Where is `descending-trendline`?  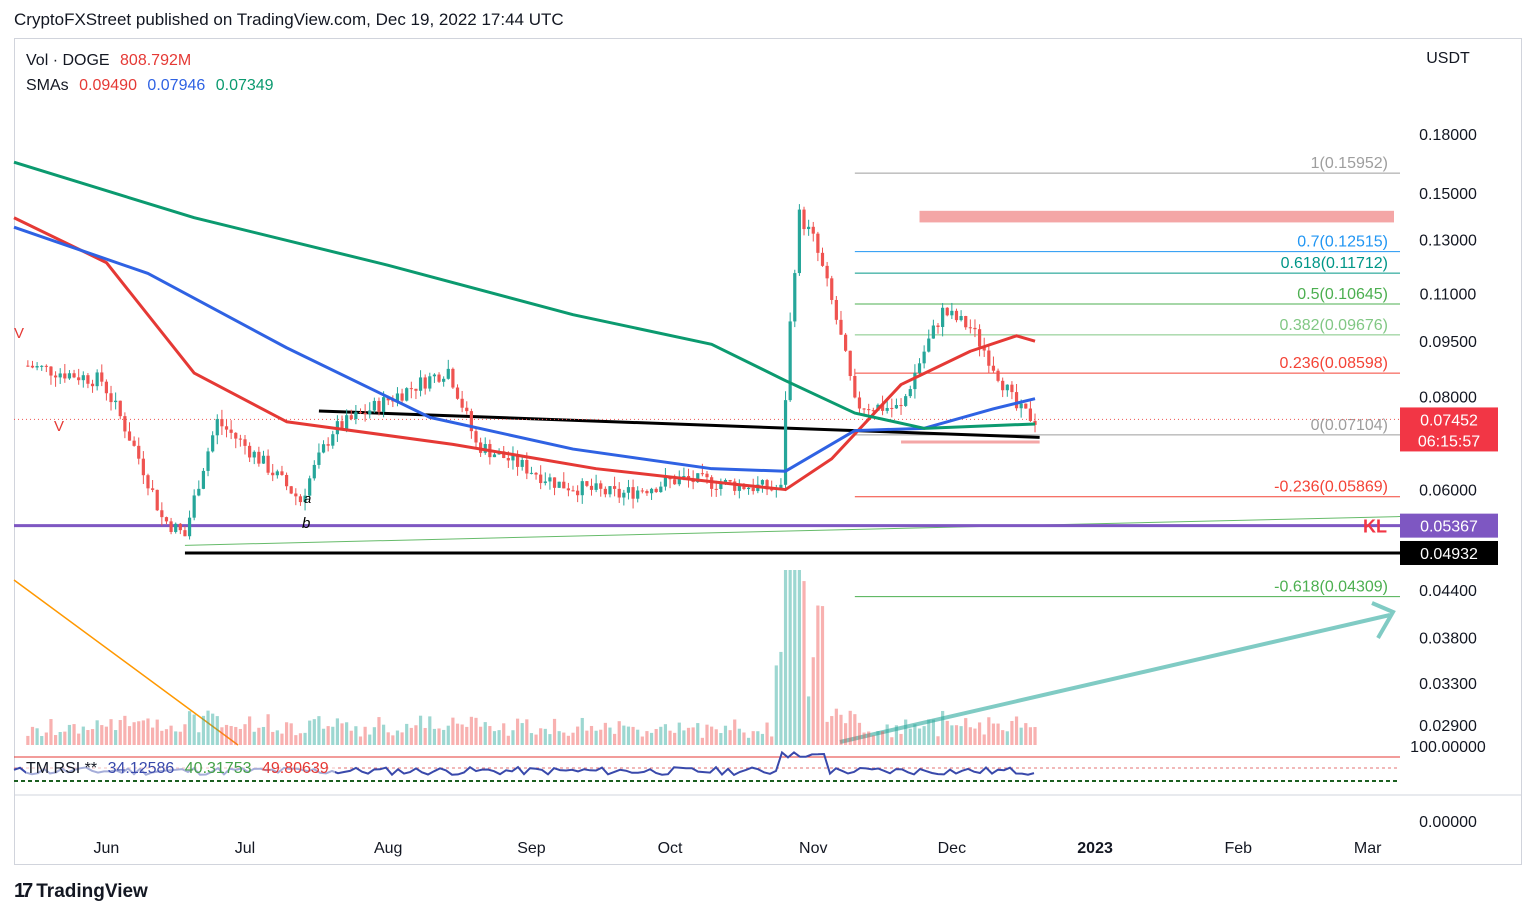
descending-trendline is located at coordinates (126, 662).